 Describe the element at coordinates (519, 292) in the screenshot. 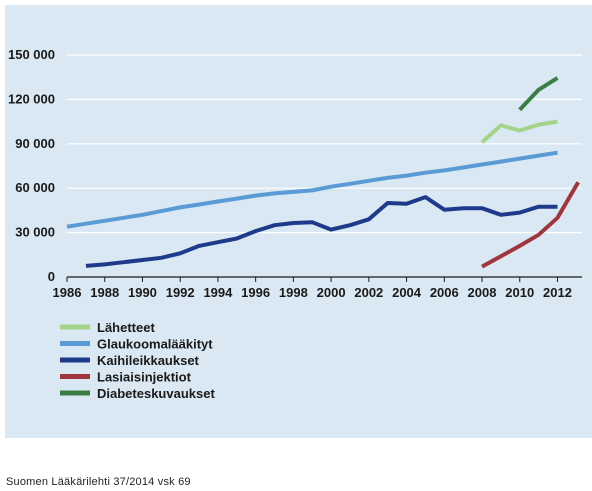

I see `x-tick-label: 2010` at that location.